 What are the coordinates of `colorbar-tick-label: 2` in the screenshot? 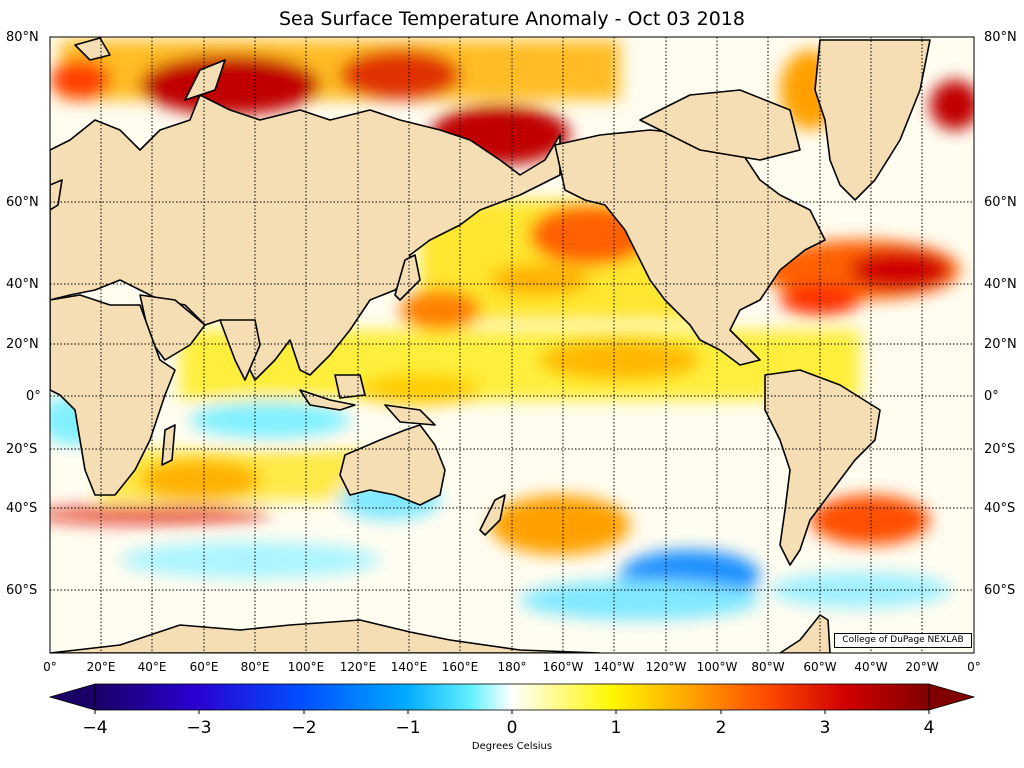 It's located at (721, 728).